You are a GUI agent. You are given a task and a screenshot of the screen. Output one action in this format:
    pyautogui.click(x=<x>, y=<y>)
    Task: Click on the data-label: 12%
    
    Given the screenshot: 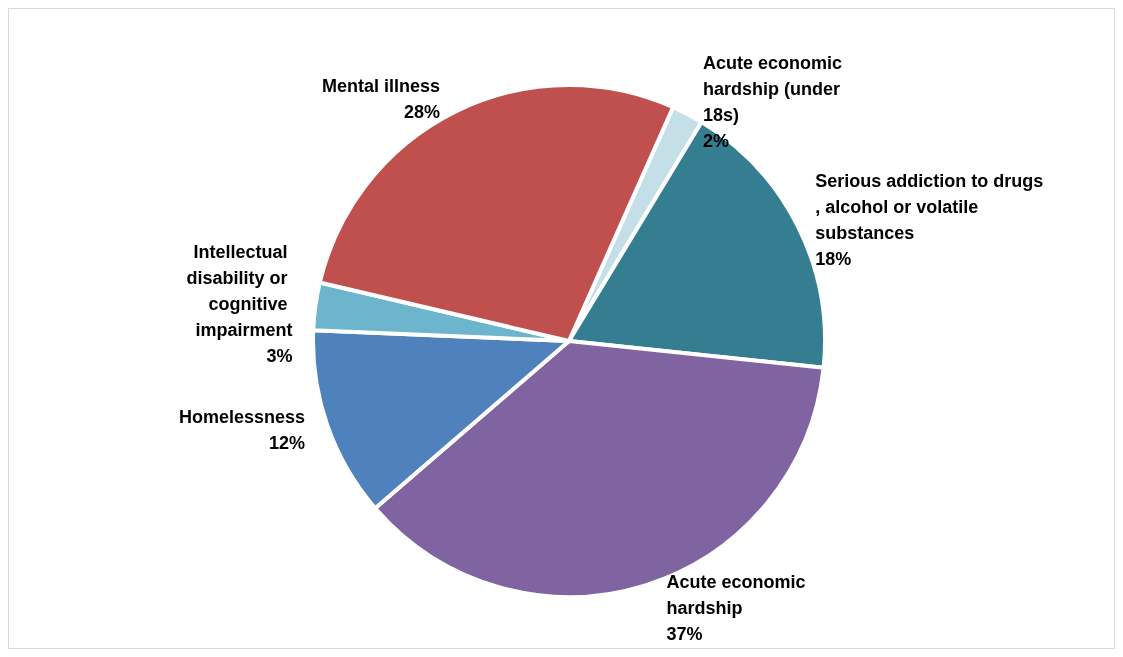 What is the action you would take?
    pyautogui.click(x=287, y=442)
    